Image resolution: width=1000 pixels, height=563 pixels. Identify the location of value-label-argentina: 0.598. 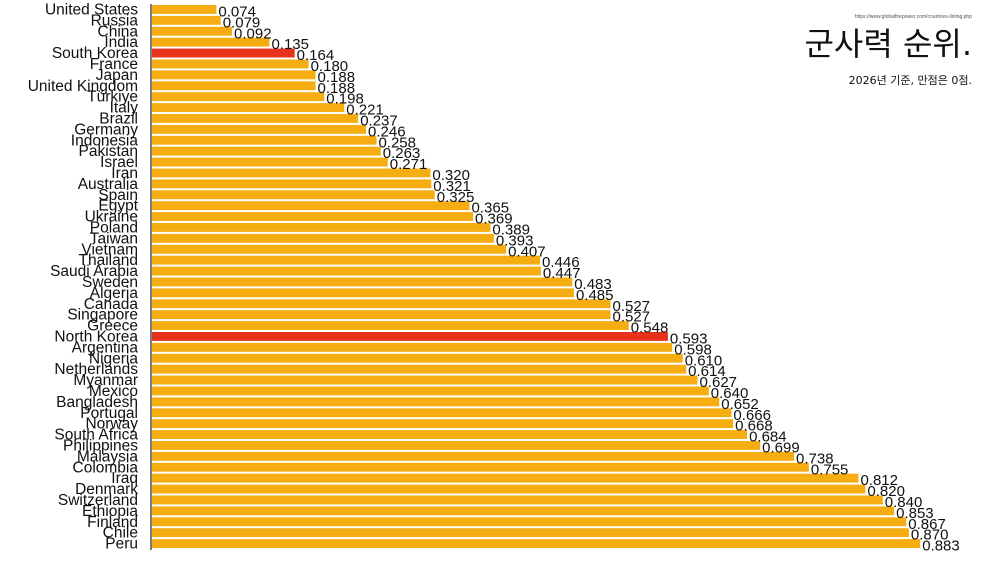
(693, 349).